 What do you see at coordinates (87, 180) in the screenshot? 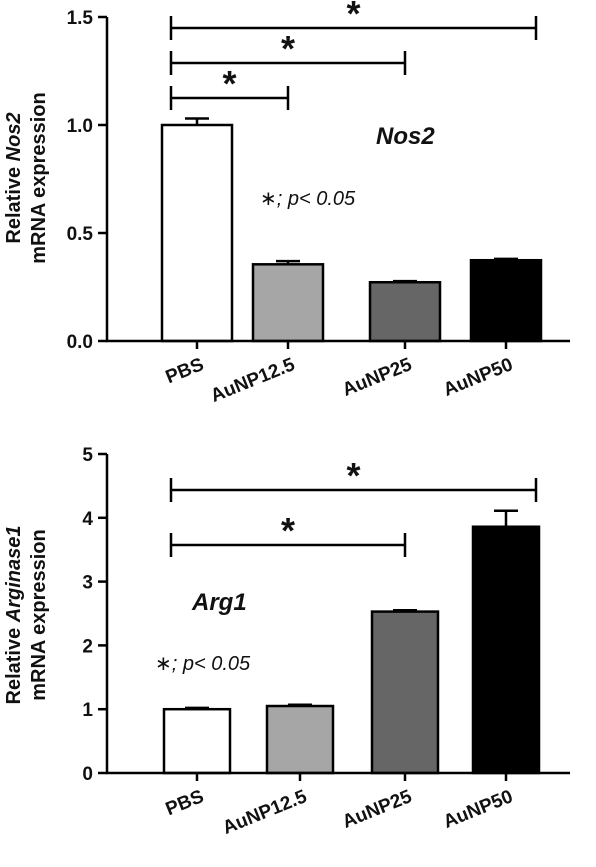
I see `nos2-y-ticks: 0.0 0.5 1.0 1.5` at bounding box center [87, 180].